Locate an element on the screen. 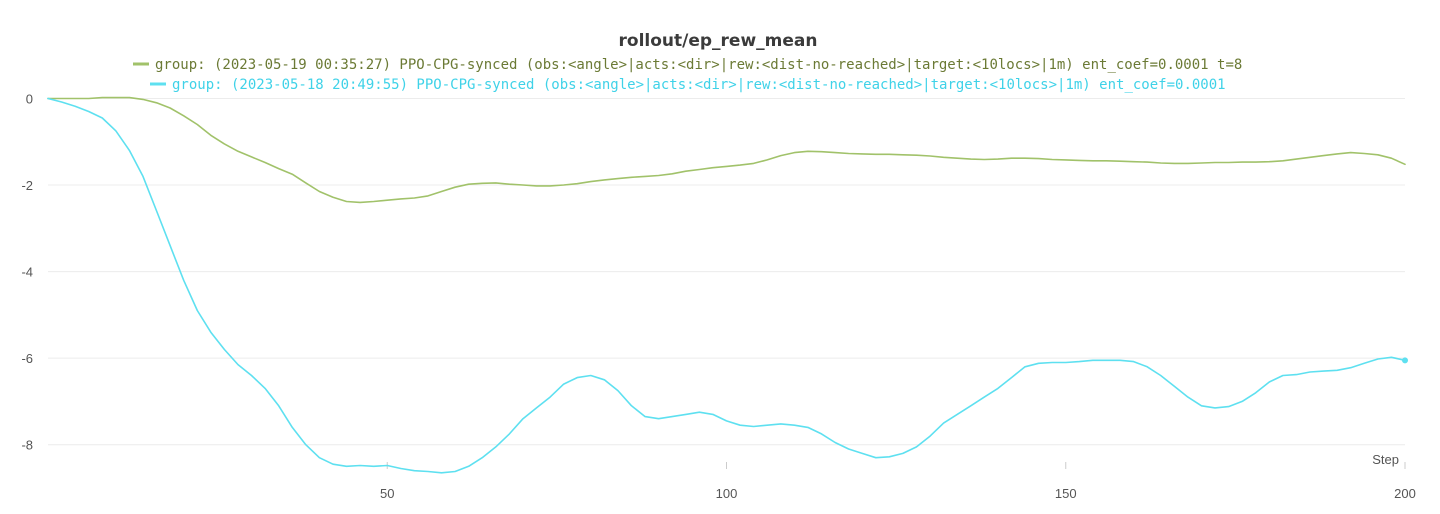 This screenshot has height=514, width=1440. series-2-end-marker is located at coordinates (1405, 360).